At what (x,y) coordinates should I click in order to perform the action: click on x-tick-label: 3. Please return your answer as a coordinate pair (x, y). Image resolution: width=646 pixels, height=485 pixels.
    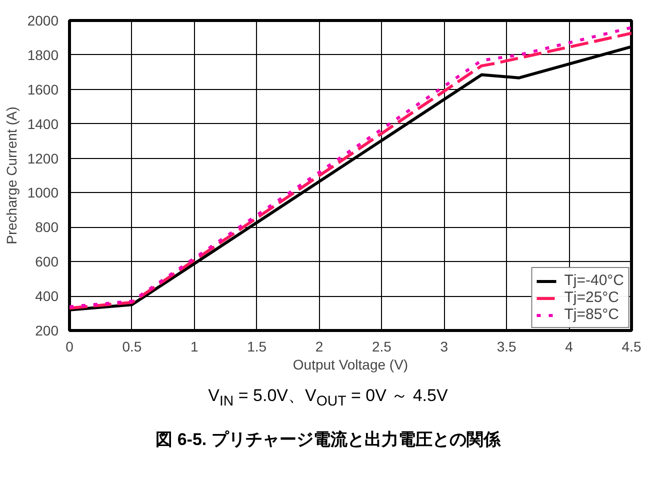
    Looking at the image, I should click on (444, 346).